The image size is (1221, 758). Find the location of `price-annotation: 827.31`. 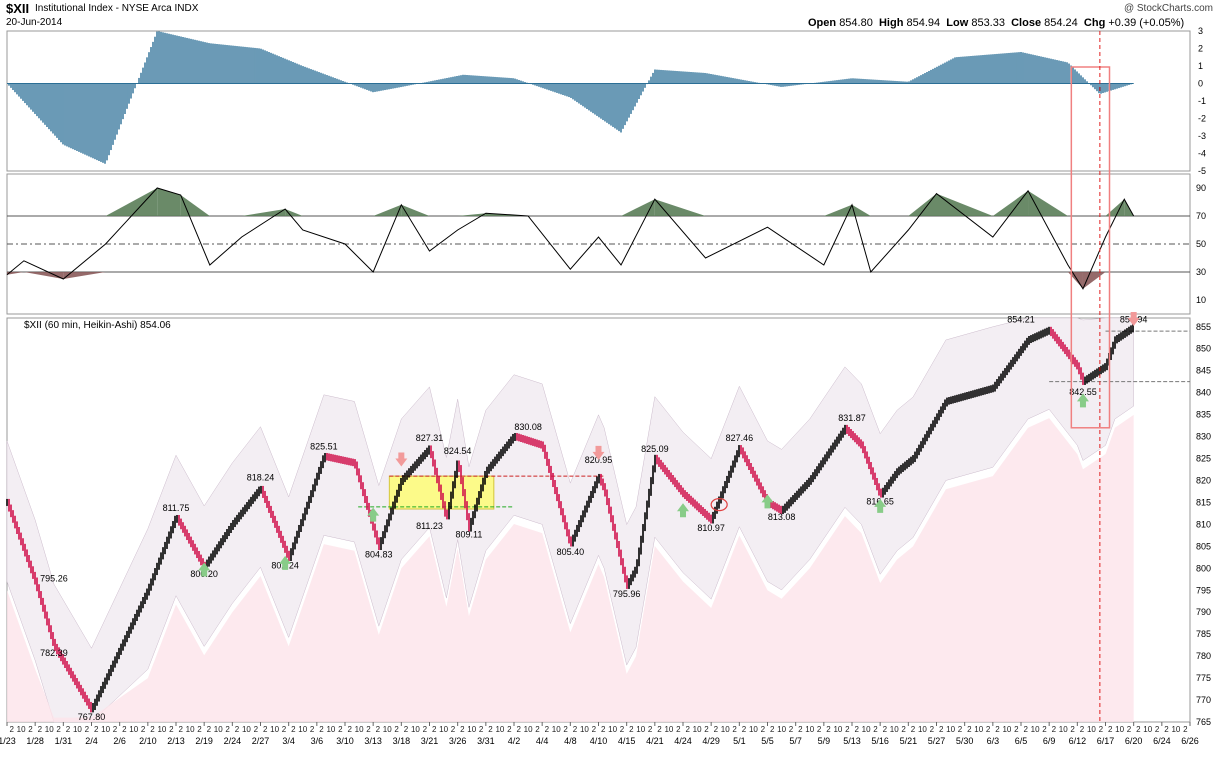

price-annotation: 827.31 is located at coordinates (430, 438).